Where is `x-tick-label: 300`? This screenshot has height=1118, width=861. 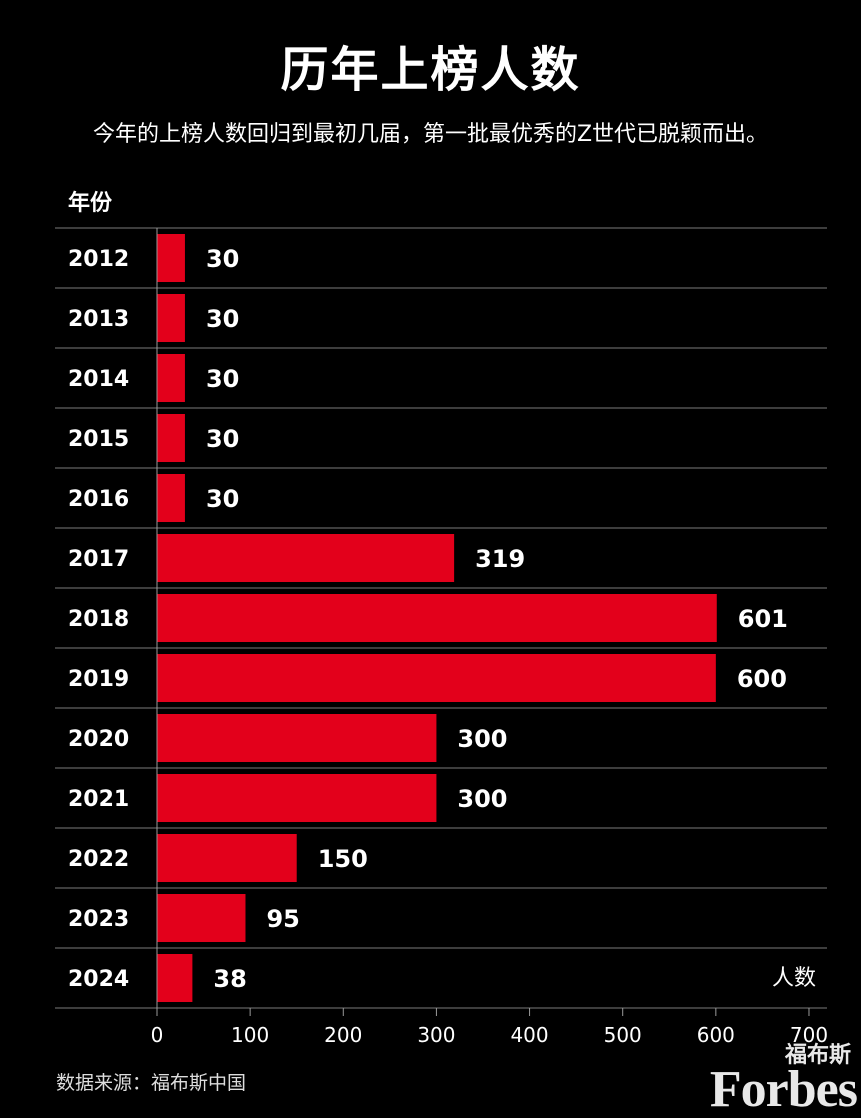 x-tick-label: 300 is located at coordinates (436, 1035).